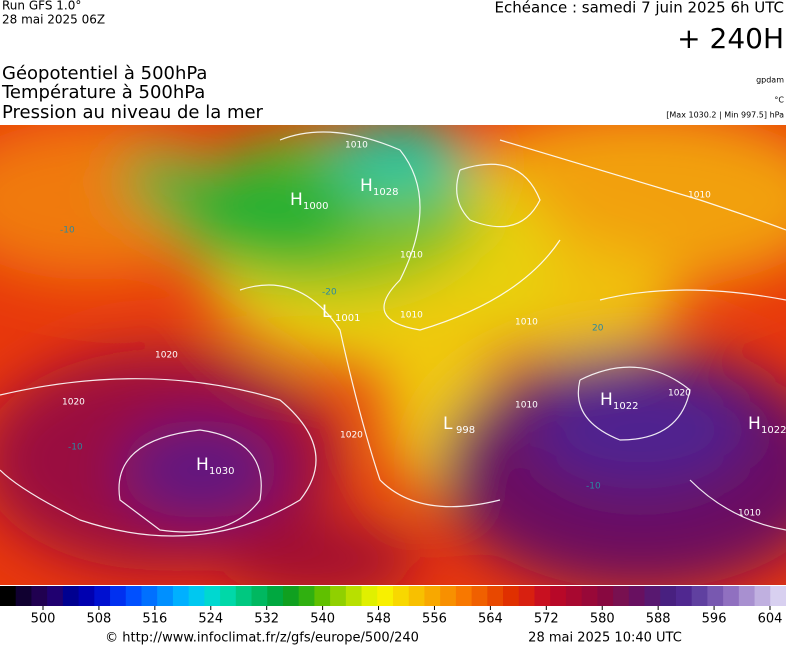  What do you see at coordinates (465, 430) in the screenshot?
I see `center-value: 998` at bounding box center [465, 430].